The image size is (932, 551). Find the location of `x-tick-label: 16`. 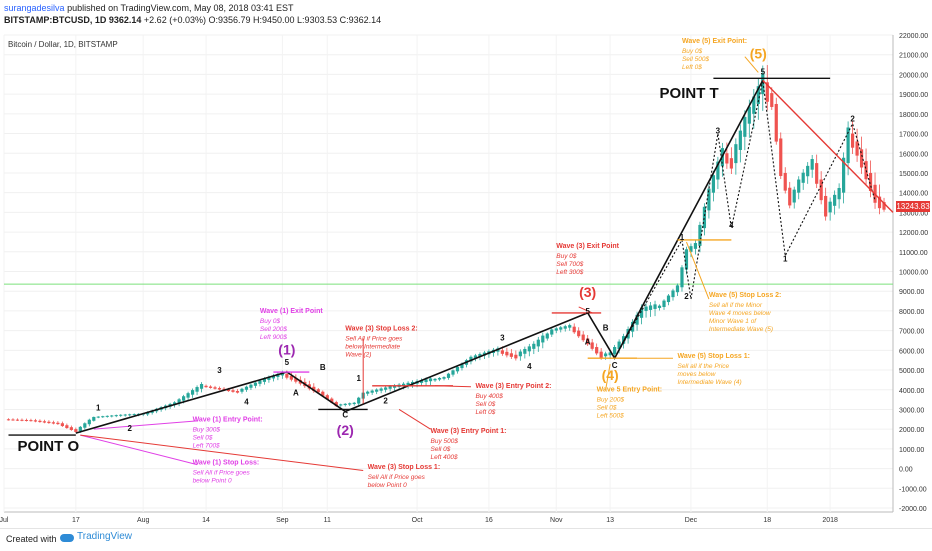

x-tick-label: 16 is located at coordinates (489, 520).